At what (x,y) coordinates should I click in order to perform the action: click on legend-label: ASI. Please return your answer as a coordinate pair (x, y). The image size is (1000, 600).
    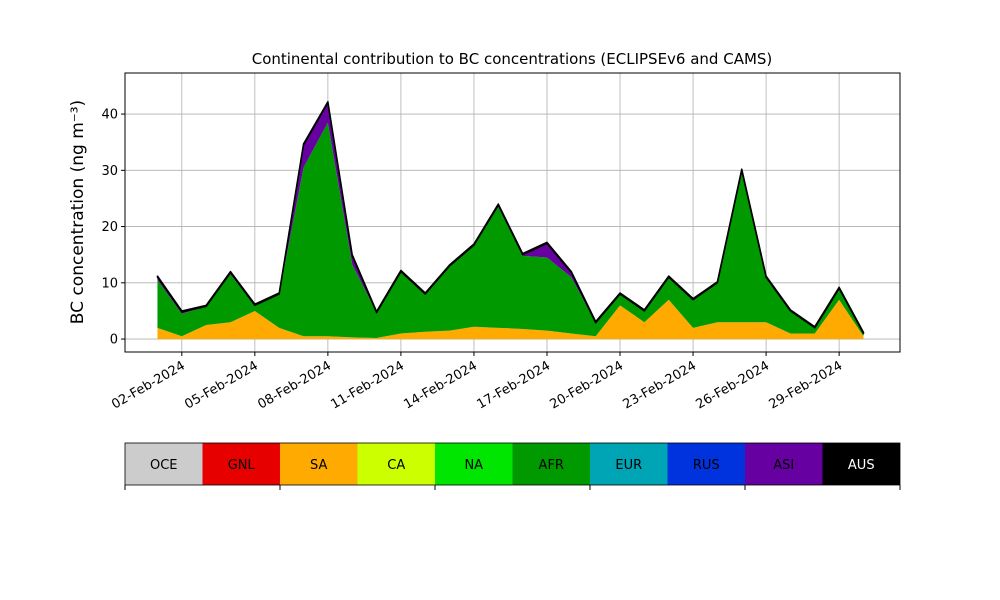
    Looking at the image, I should click on (783, 465).